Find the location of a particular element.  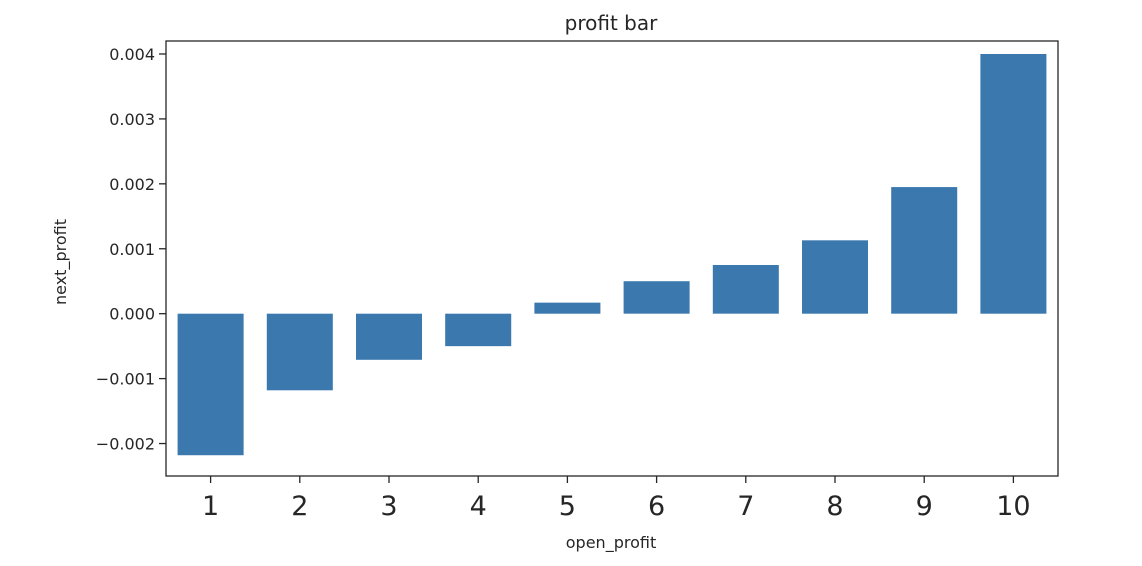

y-tick-label: 0.003 is located at coordinates (132, 119).